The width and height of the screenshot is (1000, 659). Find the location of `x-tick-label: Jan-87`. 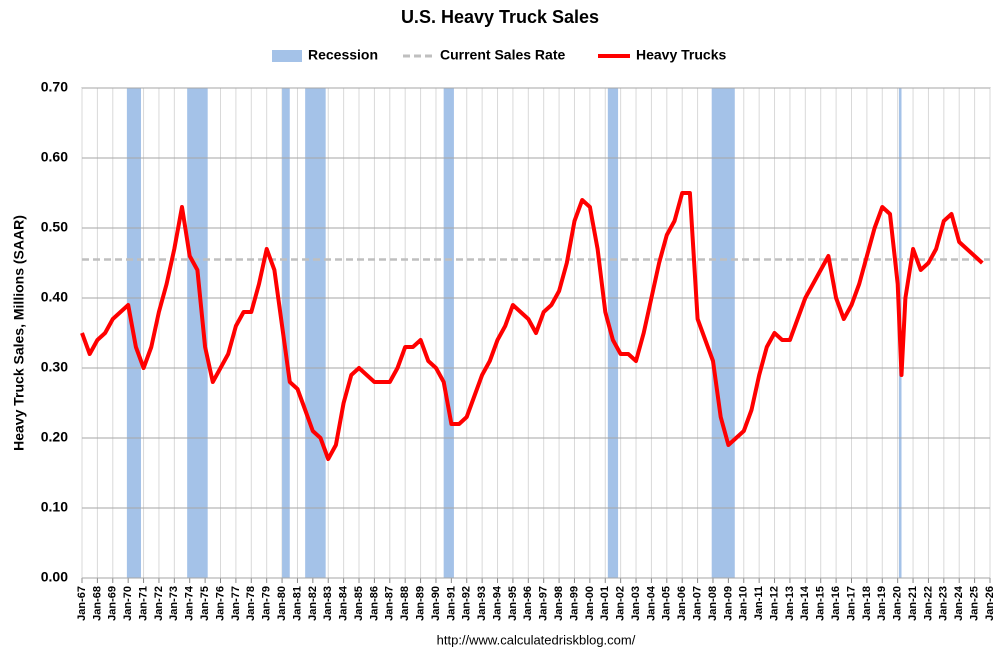

x-tick-label: Jan-87 is located at coordinates (390, 603).